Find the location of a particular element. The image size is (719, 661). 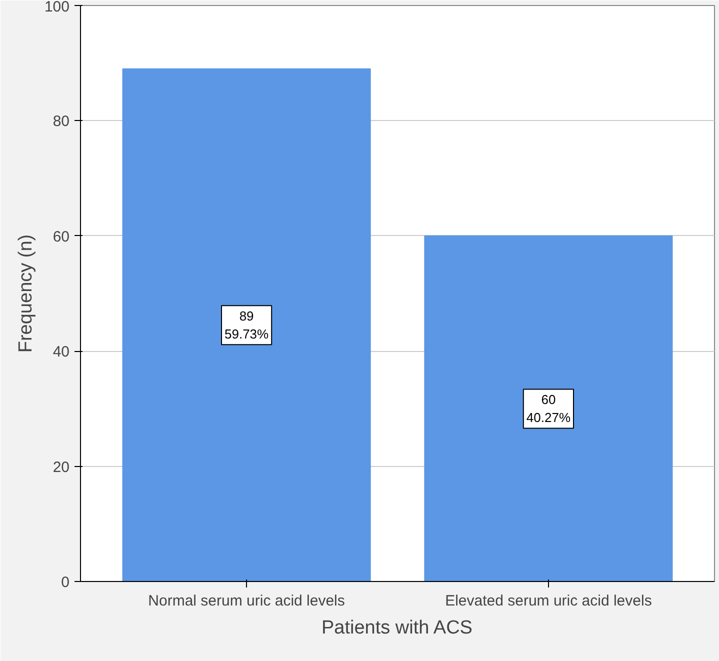

data-label: 60 40.27% is located at coordinates (548, 409).